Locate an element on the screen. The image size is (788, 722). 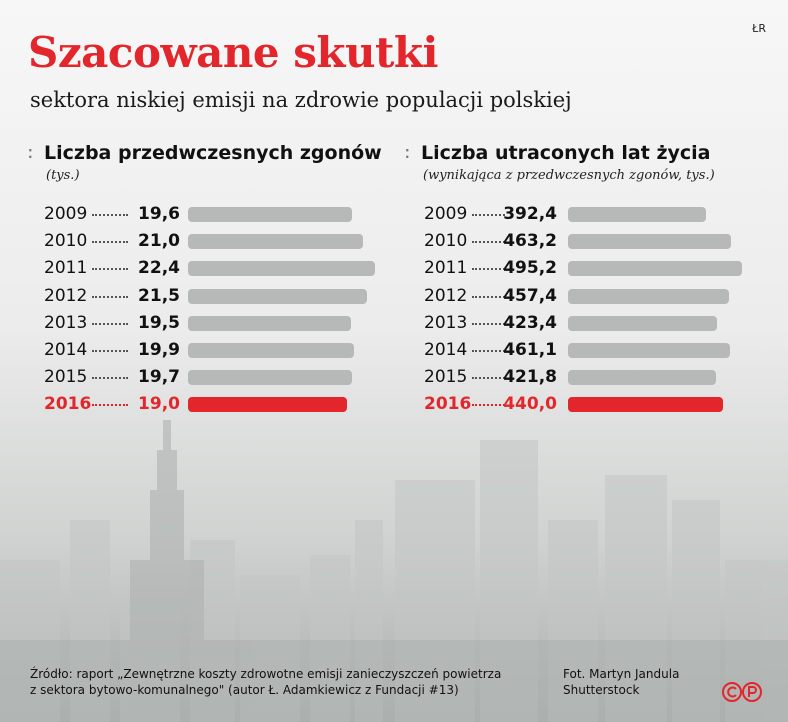
value-label: 21,5 is located at coordinates (159, 295).